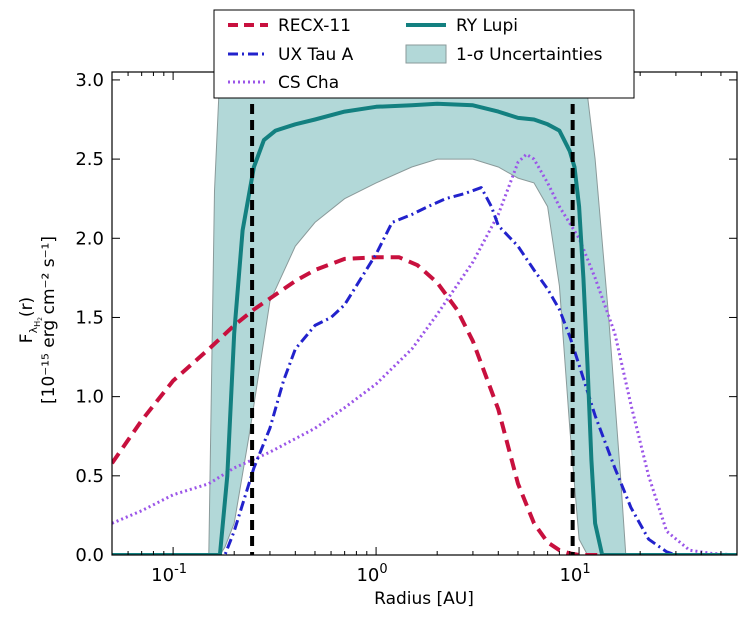  I want to click on y-label-sub-h: H, so click(37, 324).